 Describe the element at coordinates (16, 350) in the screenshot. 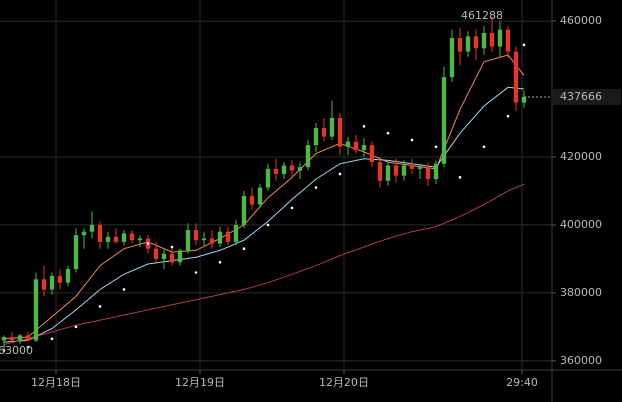

I see `min-annotation: 363000` at that location.